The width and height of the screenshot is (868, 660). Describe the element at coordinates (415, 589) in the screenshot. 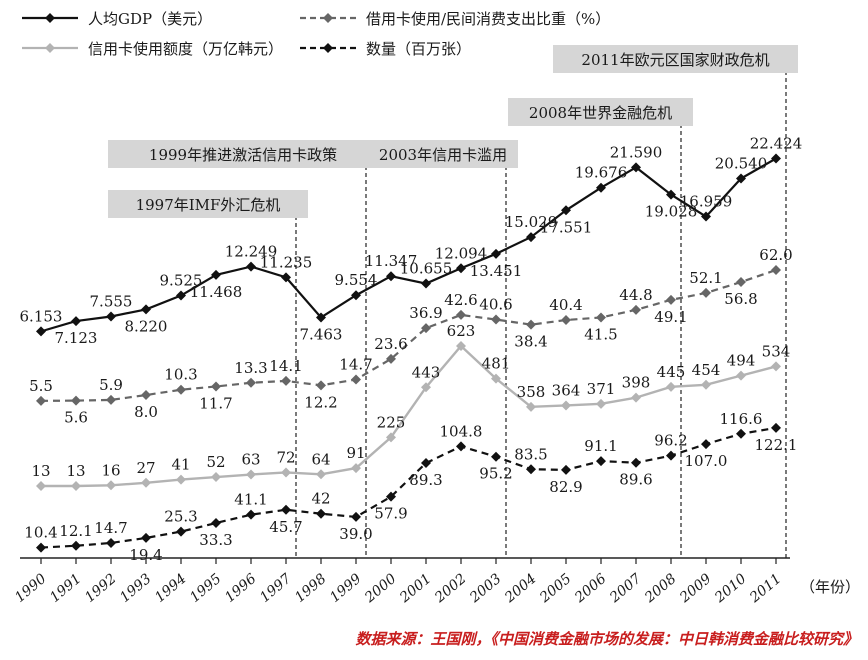

I see `x-tick-label-2001: 2001` at that location.